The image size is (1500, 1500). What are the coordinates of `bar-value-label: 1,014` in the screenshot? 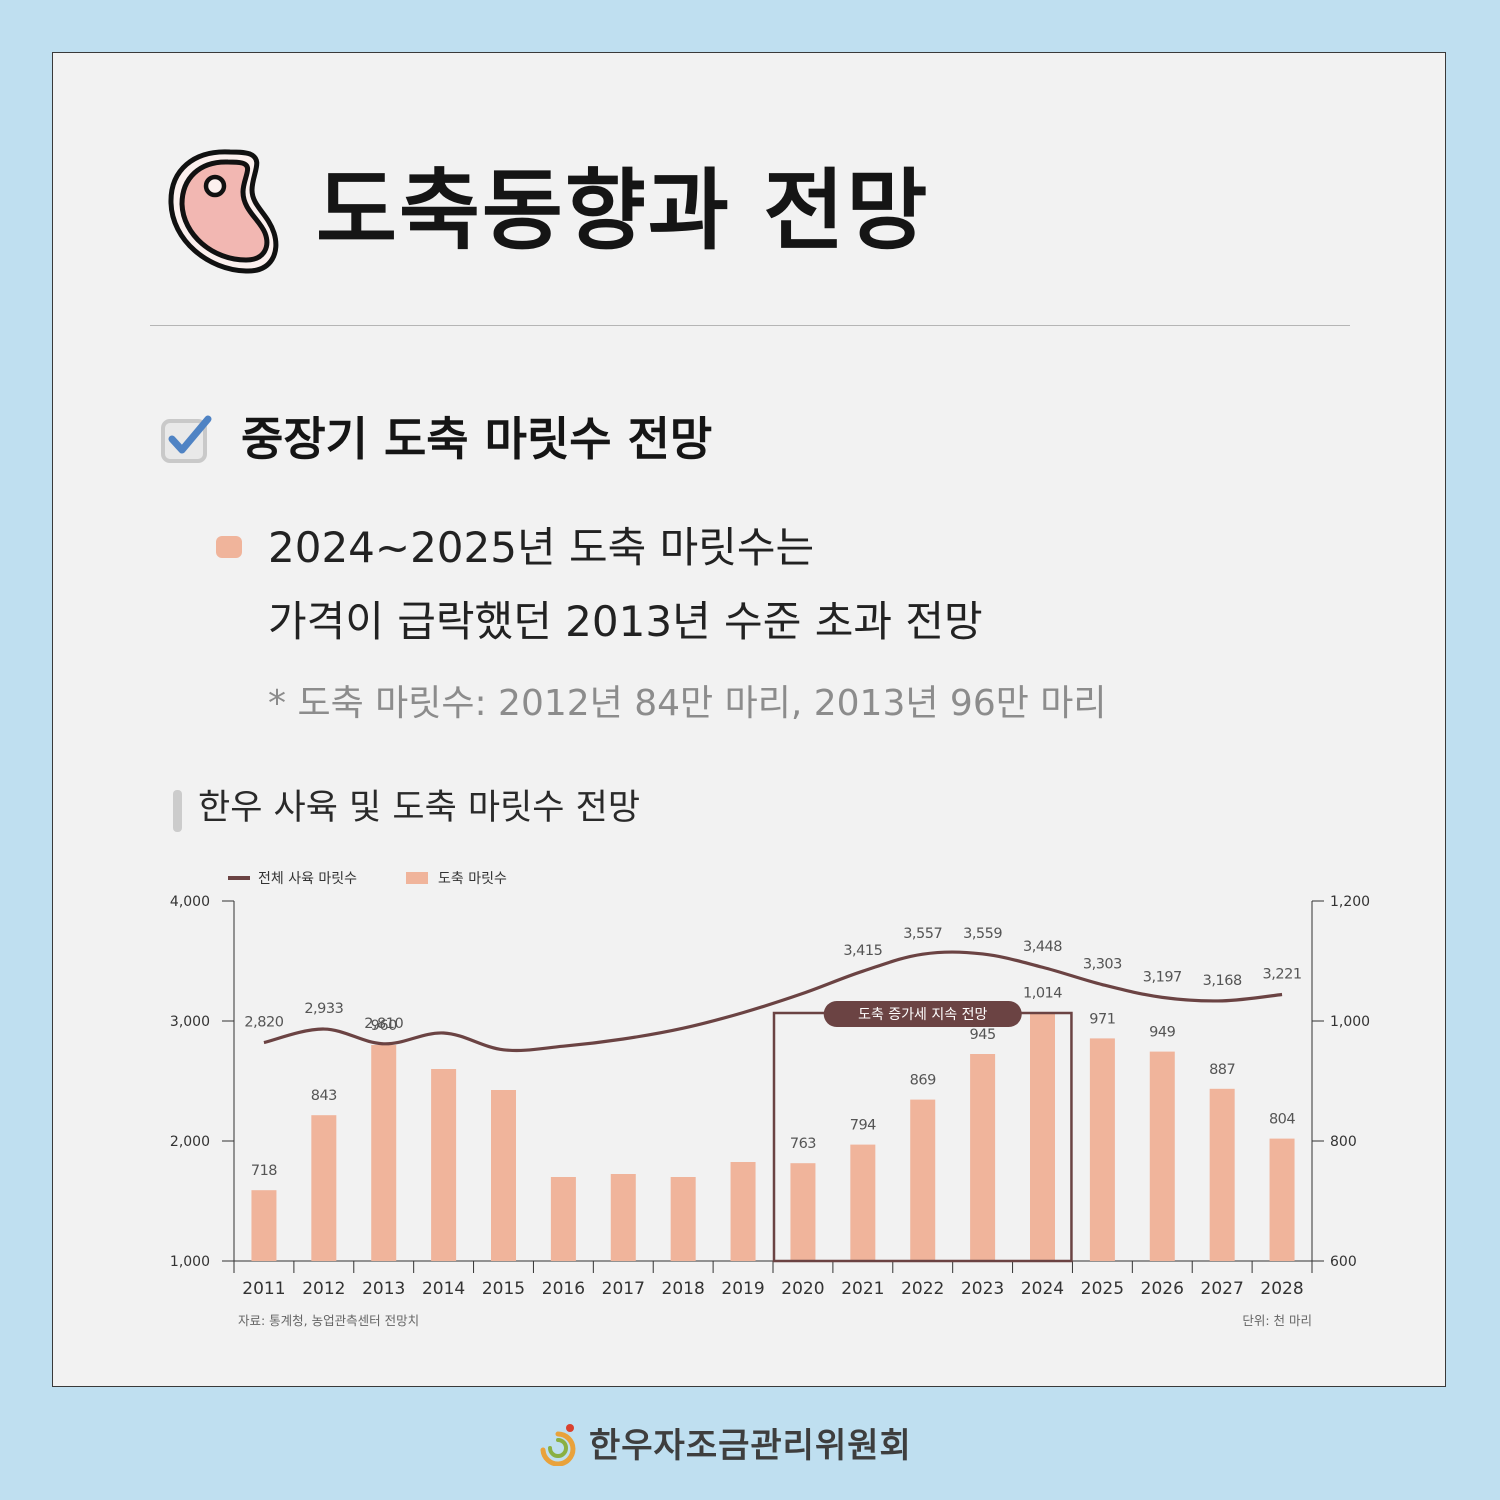 It's located at (1042, 994).